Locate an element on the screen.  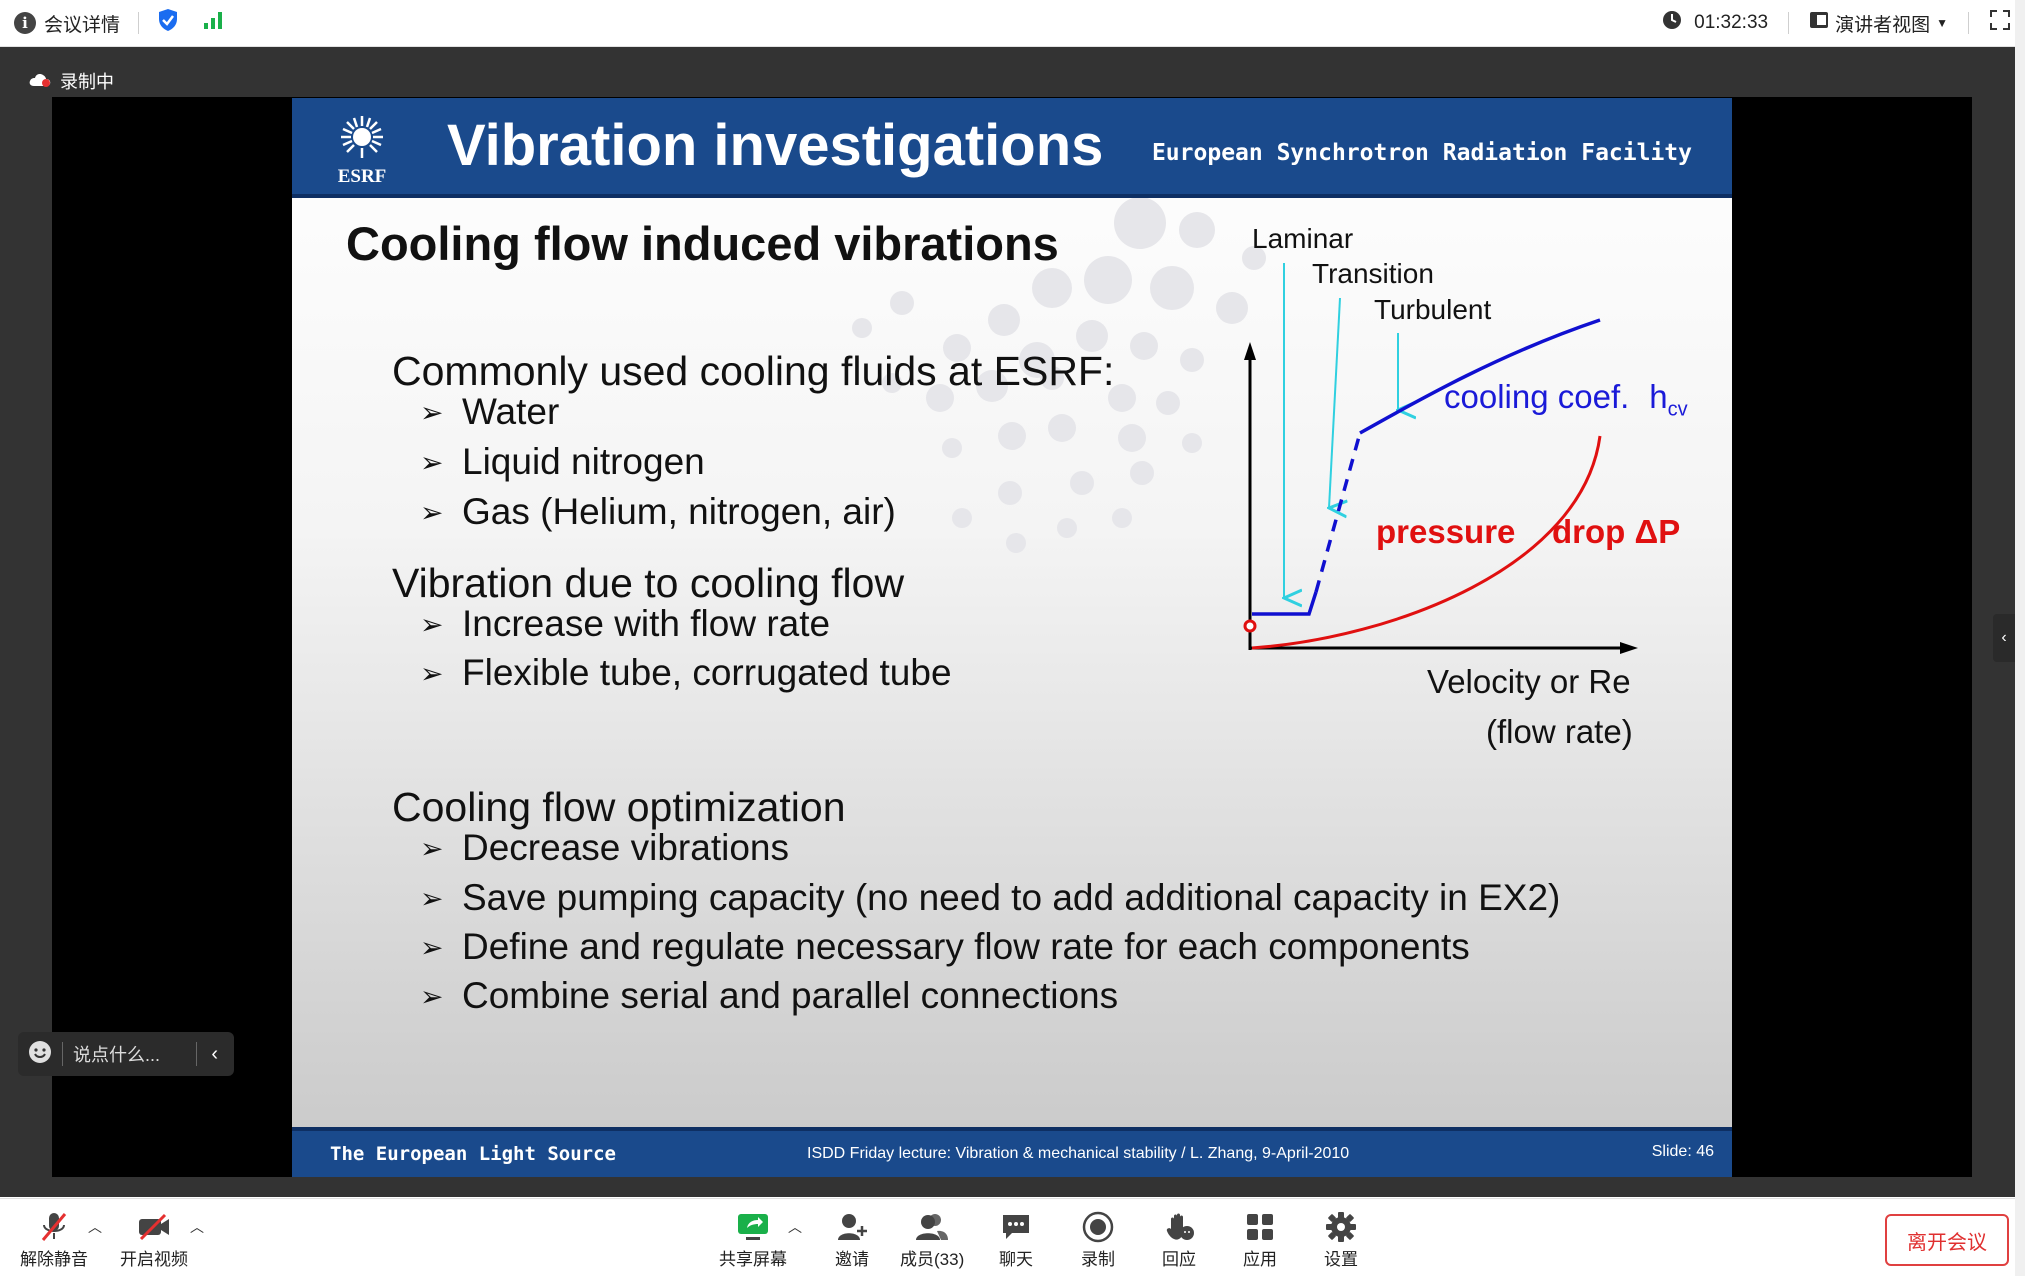
cooling-curve-transition is located at coordinates (1338, 512).